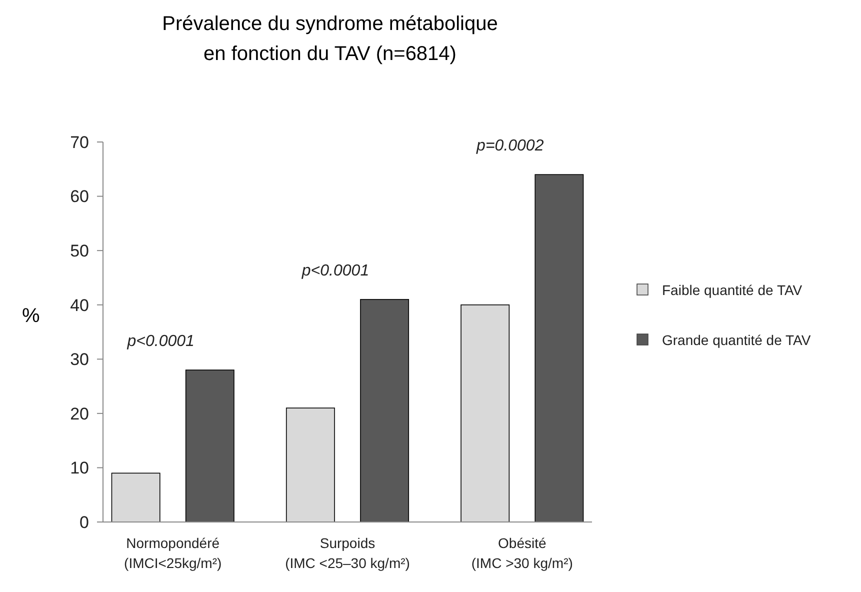 The width and height of the screenshot is (861, 592). What do you see at coordinates (79, 305) in the screenshot?
I see `y-tick-label: 40` at bounding box center [79, 305].